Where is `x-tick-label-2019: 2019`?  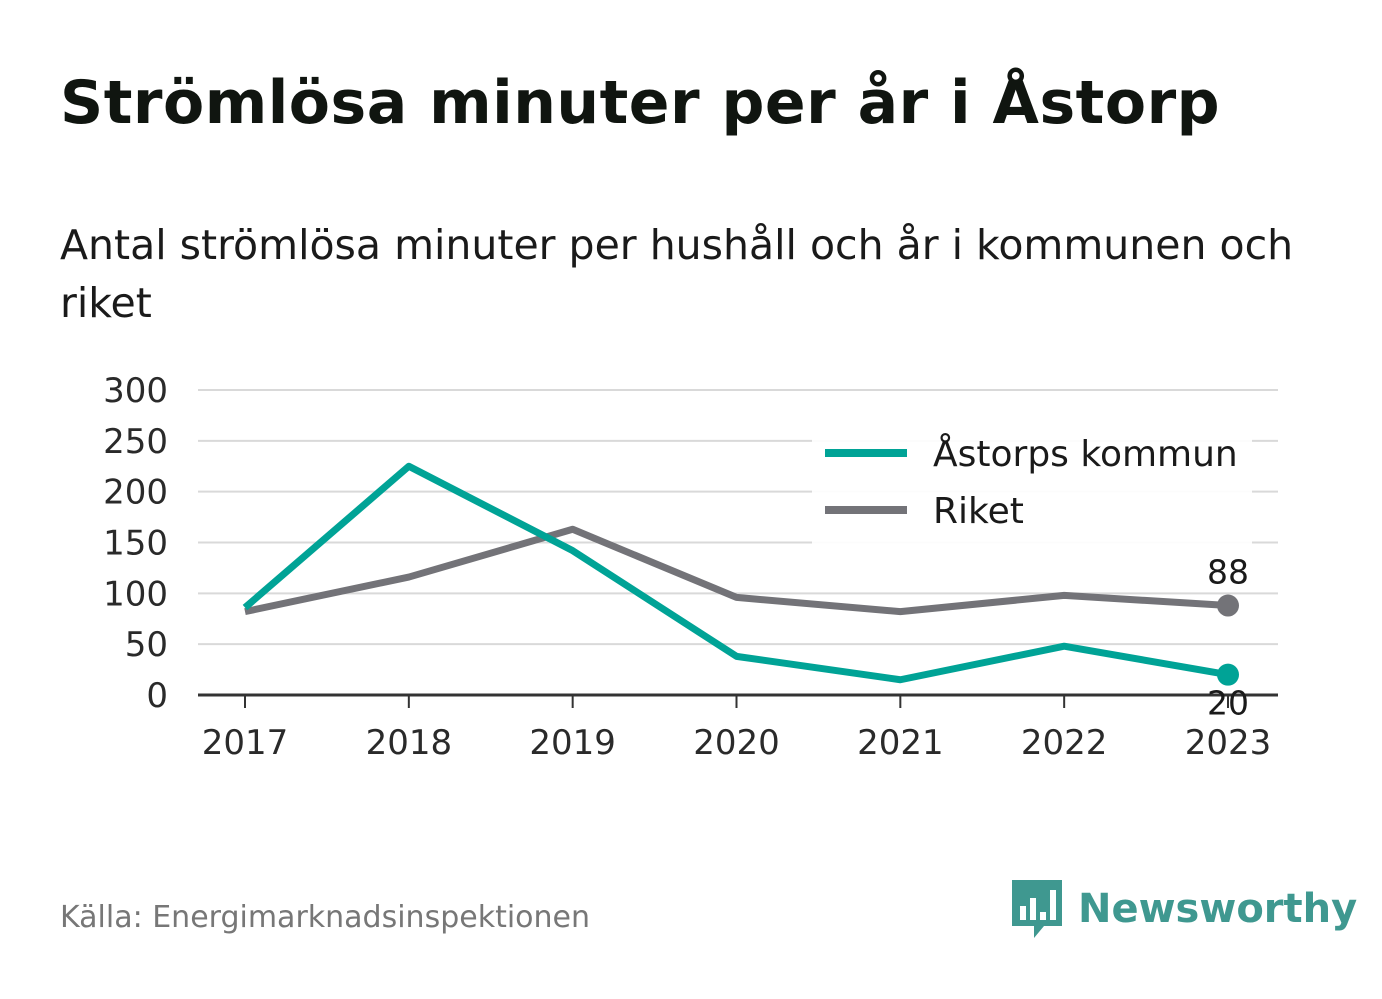 x-tick-label-2019: 2019 is located at coordinates (572, 743).